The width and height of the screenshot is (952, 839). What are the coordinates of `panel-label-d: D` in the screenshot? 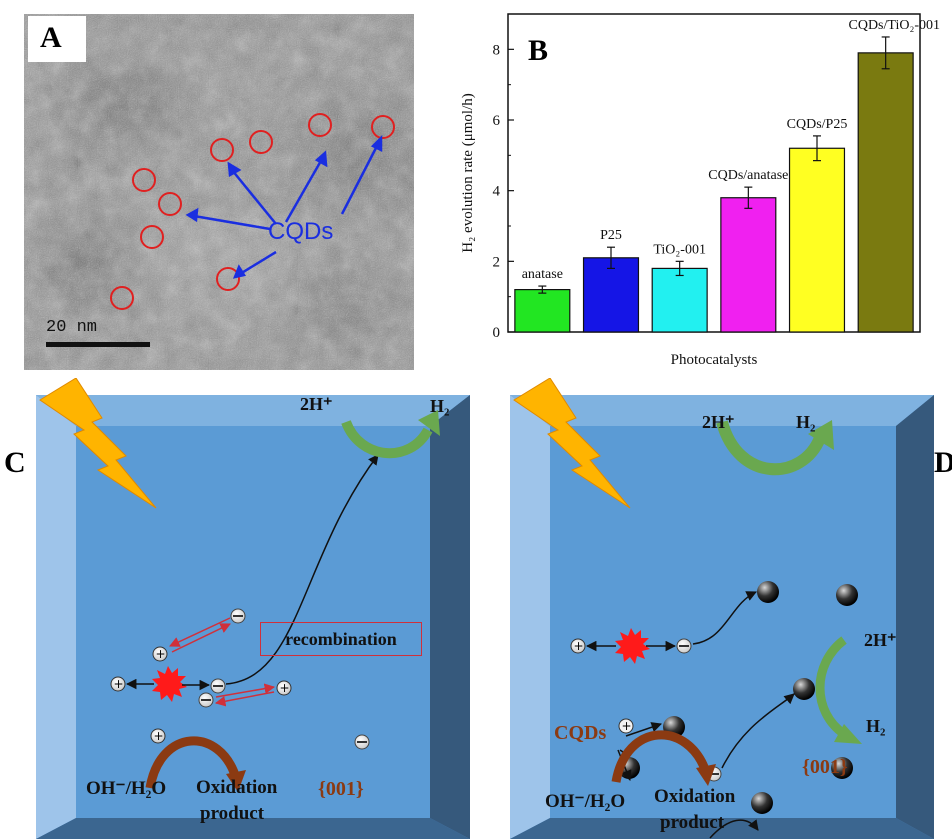 It's located at (943, 462).